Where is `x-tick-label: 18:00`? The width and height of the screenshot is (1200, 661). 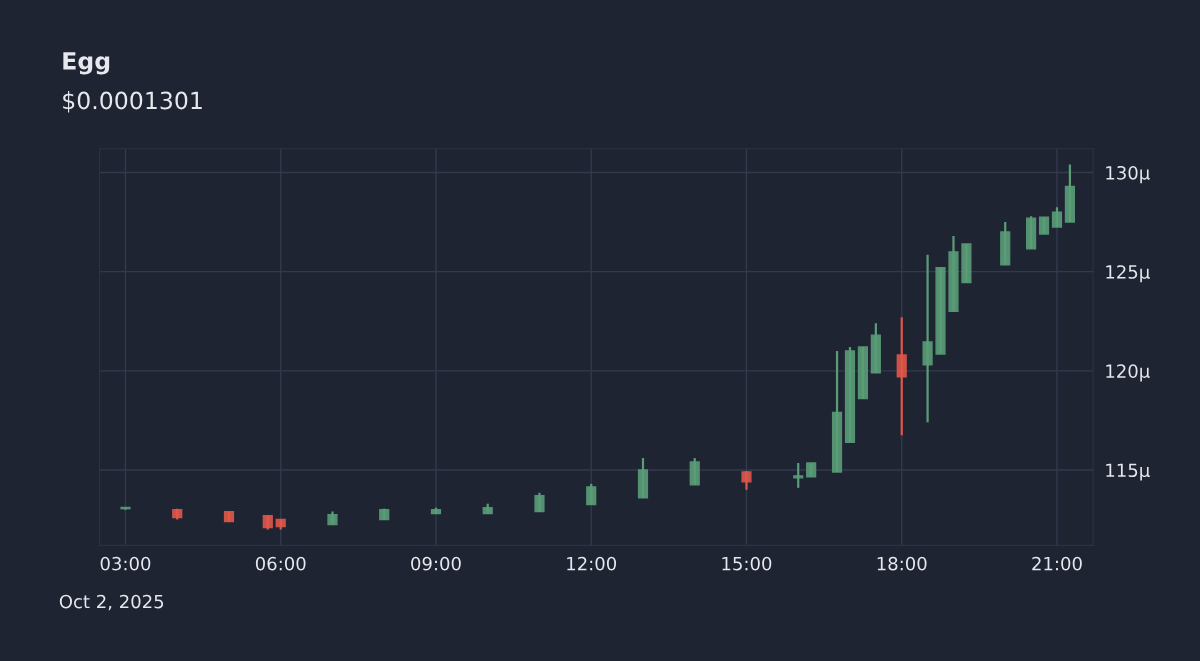
x-tick-label: 18:00 is located at coordinates (902, 563).